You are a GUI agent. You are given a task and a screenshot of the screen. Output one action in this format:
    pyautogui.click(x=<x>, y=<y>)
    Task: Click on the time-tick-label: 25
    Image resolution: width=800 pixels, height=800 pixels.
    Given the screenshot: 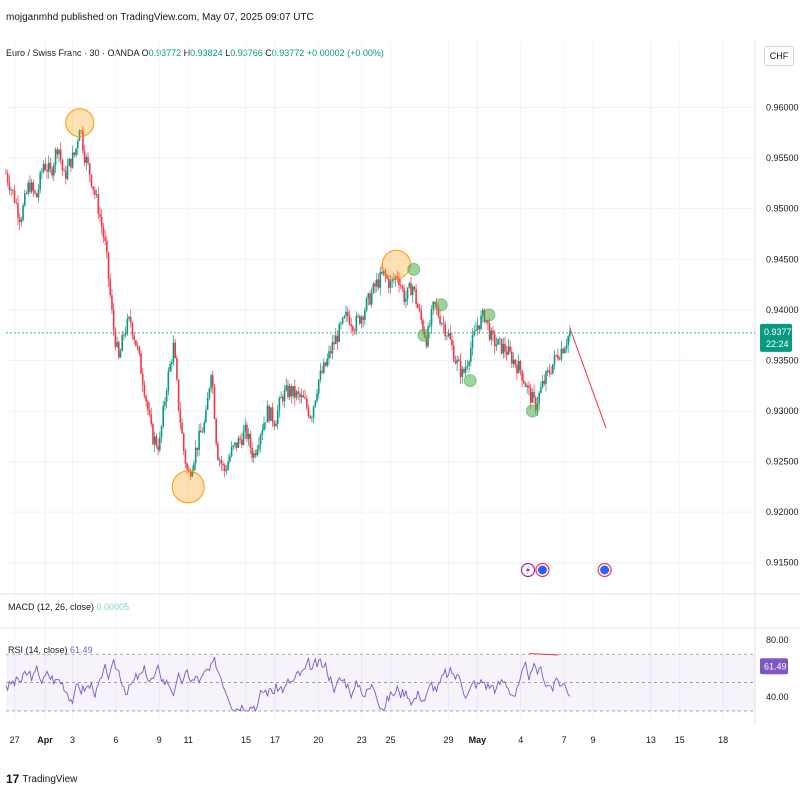 What is the action you would take?
    pyautogui.click(x=391, y=740)
    